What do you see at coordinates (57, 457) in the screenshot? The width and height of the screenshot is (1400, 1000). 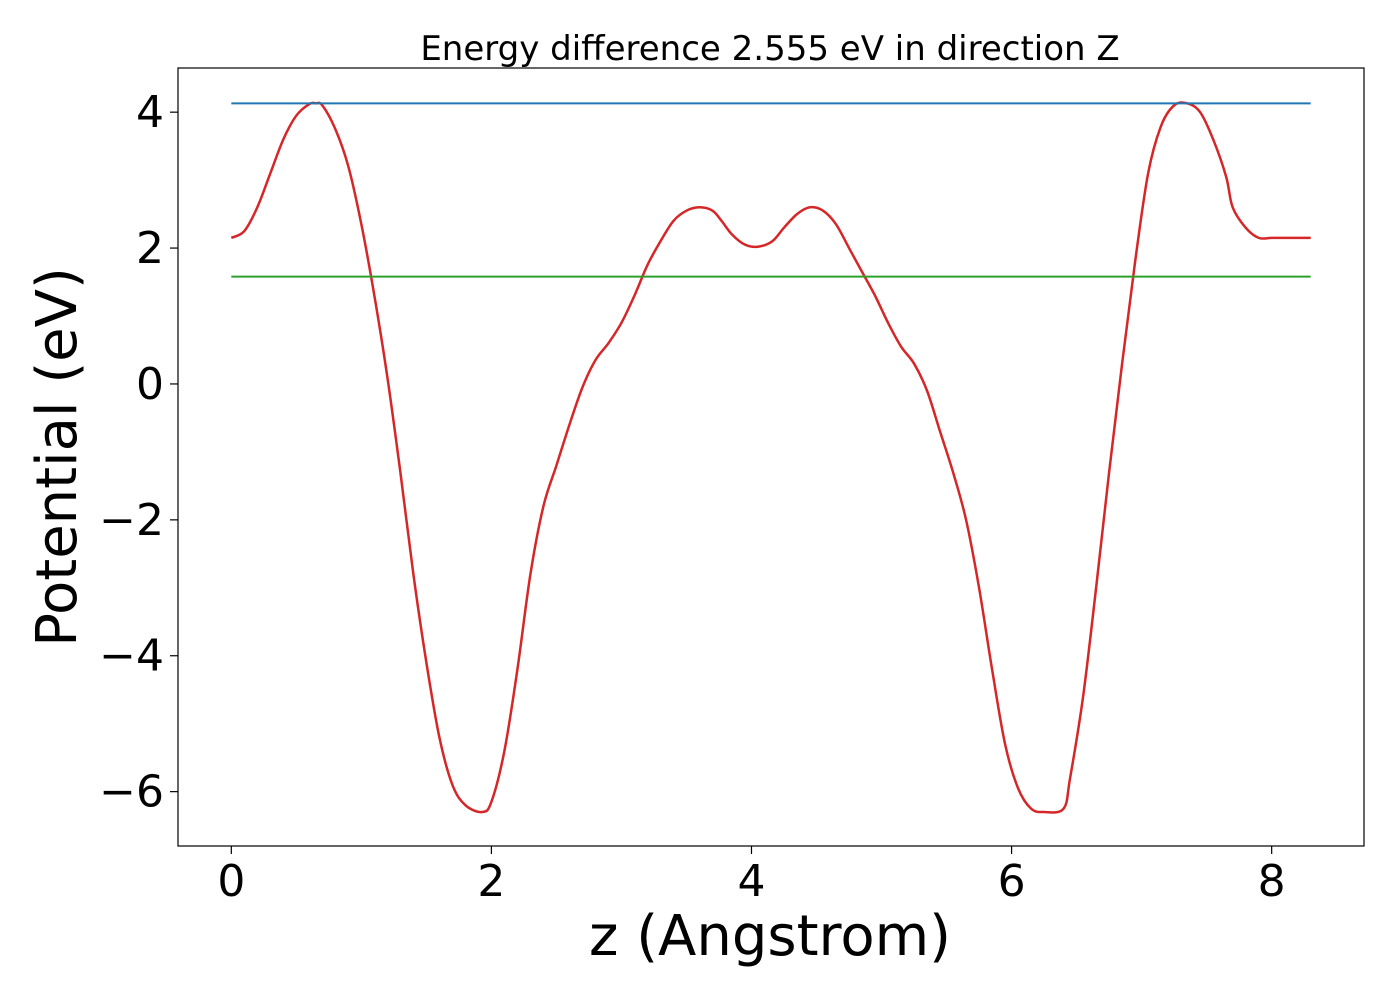 I see `y-axis-title: Potential (eV)` at bounding box center [57, 457].